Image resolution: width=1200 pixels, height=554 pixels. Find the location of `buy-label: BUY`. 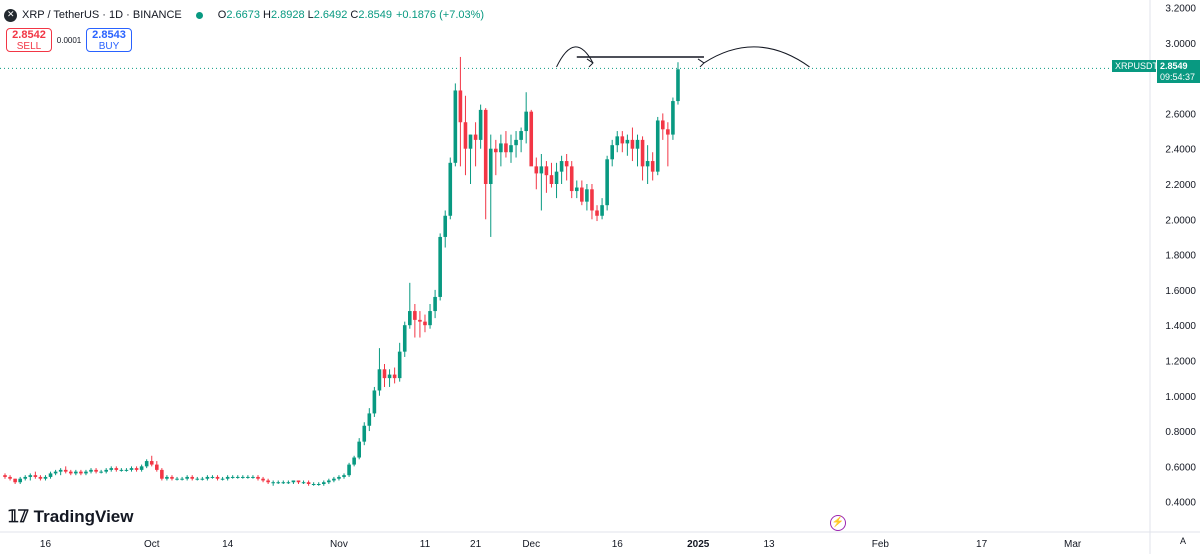

buy-label: BUY is located at coordinates (109, 46).